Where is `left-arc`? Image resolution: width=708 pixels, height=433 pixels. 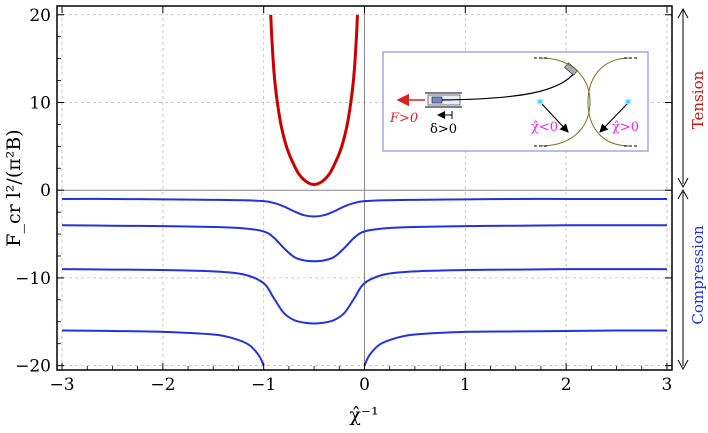 left-arc is located at coordinates (565, 102).